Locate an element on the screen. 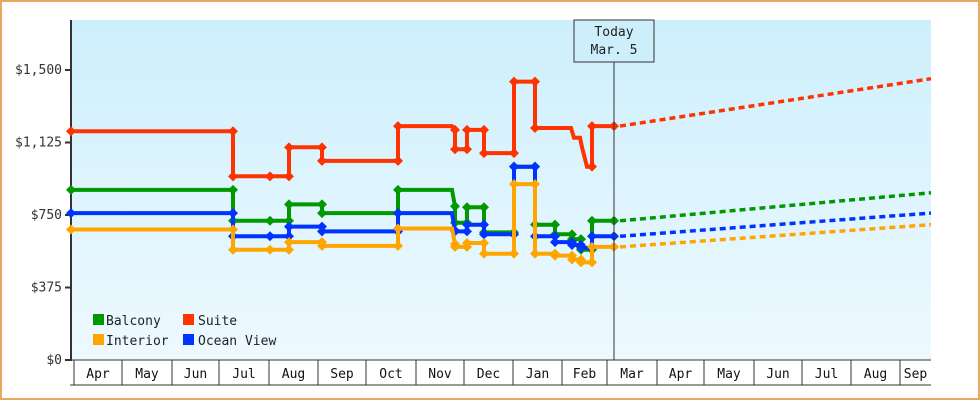 The height and width of the screenshot is (400, 980). x-tick-label: Oct is located at coordinates (390, 374).